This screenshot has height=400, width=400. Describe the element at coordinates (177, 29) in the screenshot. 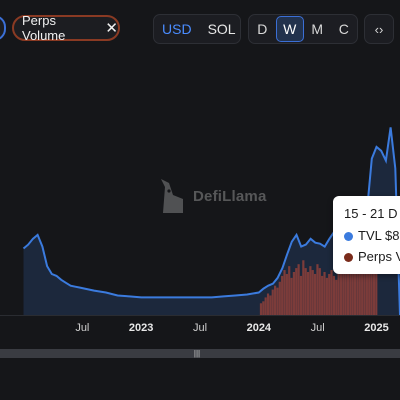

I see `currency-usd-button: USD` at that location.